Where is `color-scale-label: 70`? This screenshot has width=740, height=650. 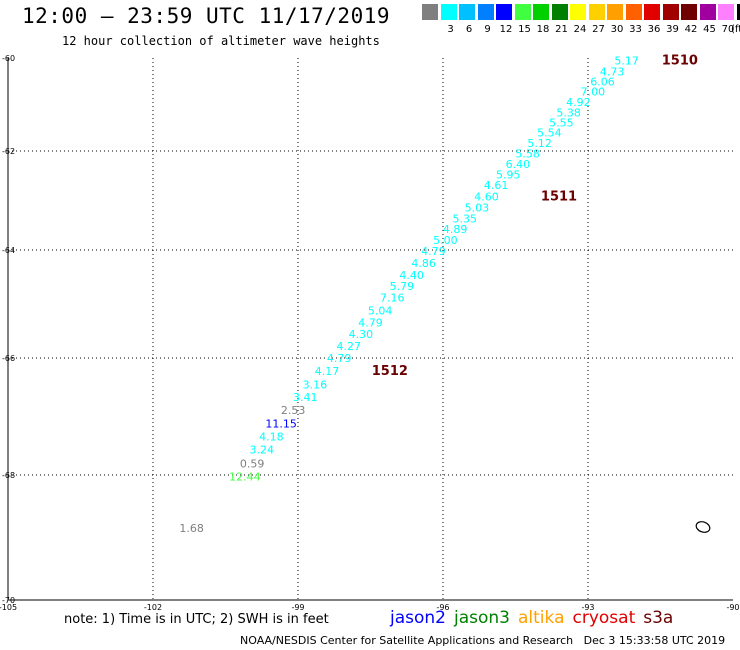
color-scale-label: 70 is located at coordinates (728, 29).